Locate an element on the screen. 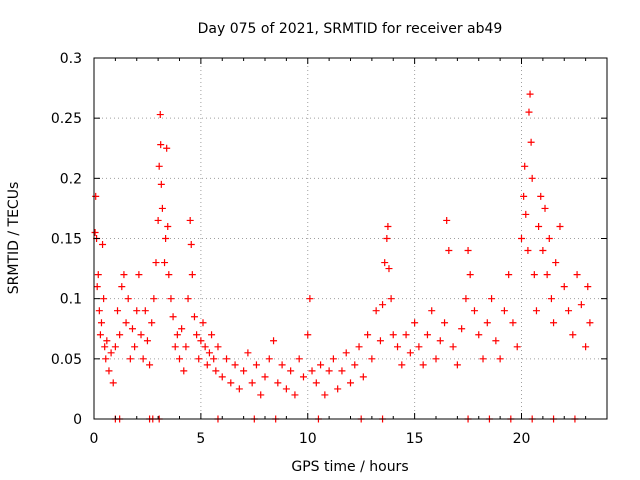 This screenshot has width=640, height=480. x-tick-label: 15 is located at coordinates (415, 439).